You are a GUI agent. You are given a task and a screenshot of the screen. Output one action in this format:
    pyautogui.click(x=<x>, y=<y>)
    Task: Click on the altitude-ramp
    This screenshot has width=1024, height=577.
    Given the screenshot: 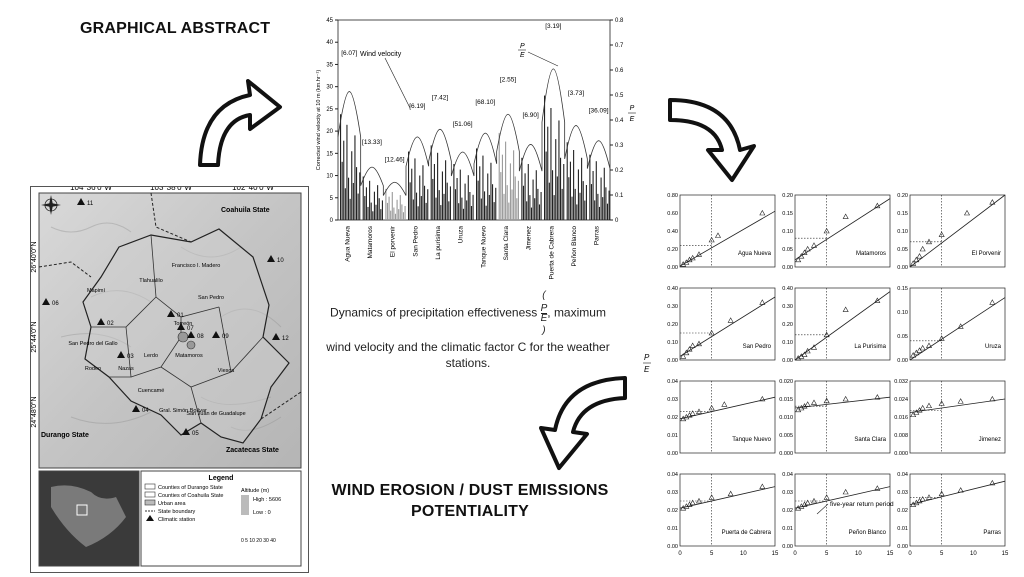 What is the action you would take?
    pyautogui.click(x=245, y=505)
    